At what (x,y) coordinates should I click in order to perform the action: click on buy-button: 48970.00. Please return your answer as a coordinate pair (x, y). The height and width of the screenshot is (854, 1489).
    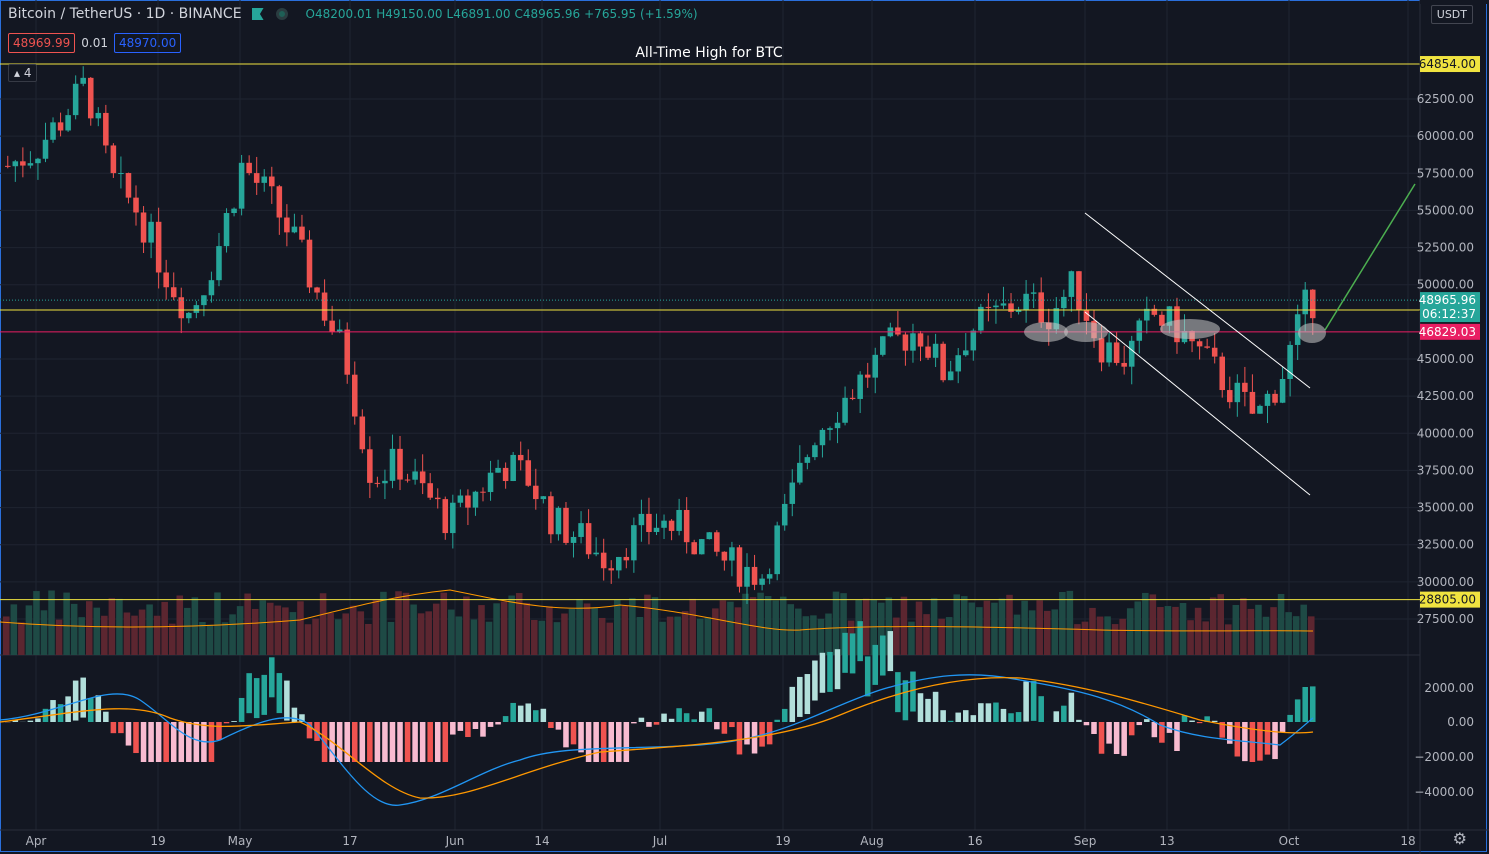
    Looking at the image, I should click on (147, 43).